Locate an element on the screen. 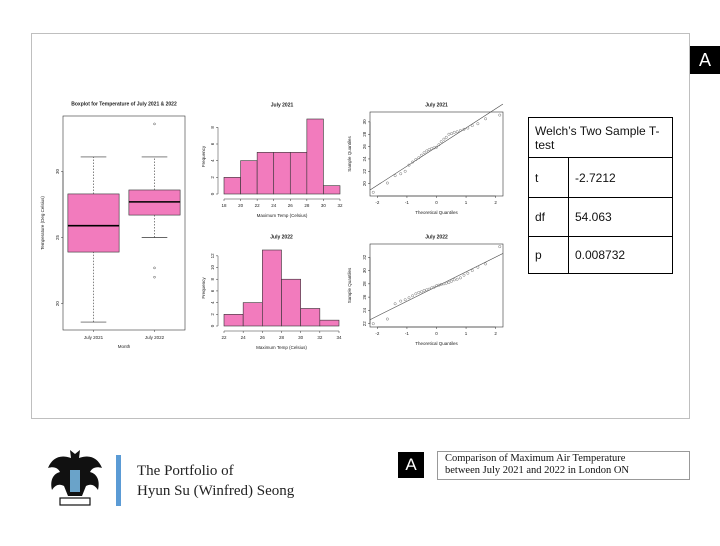 Image resolution: width=720 pixels, height=546 pixels. x-tick-label: 32 is located at coordinates (340, 205).